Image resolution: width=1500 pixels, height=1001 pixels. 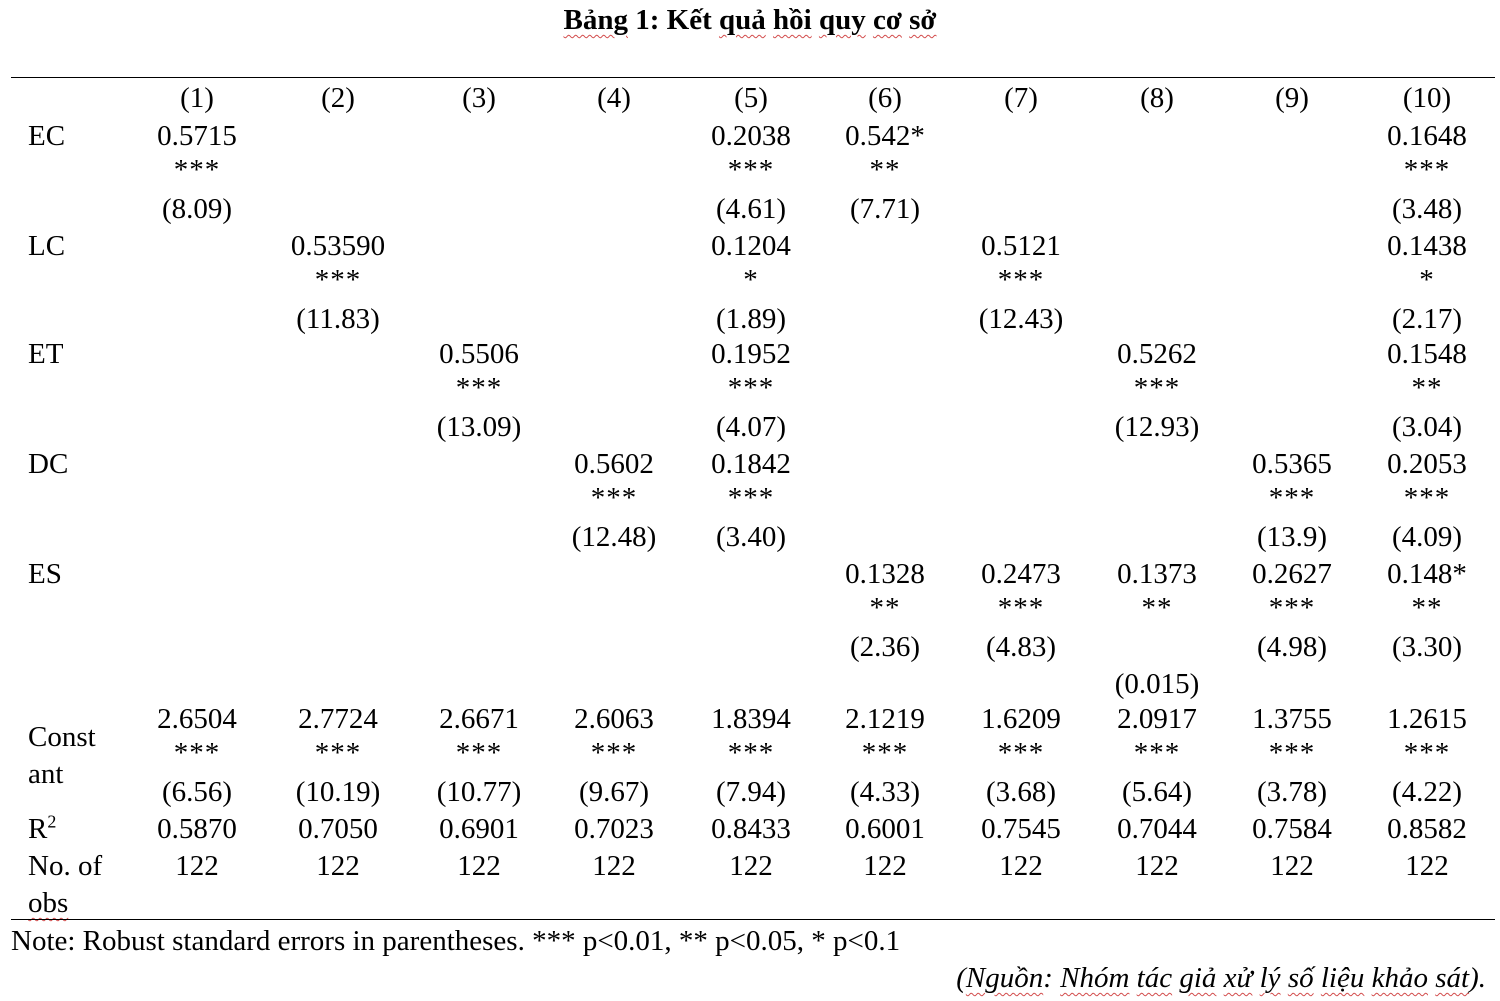 I want to click on stars-cell: *, so click(x=1427, y=280).